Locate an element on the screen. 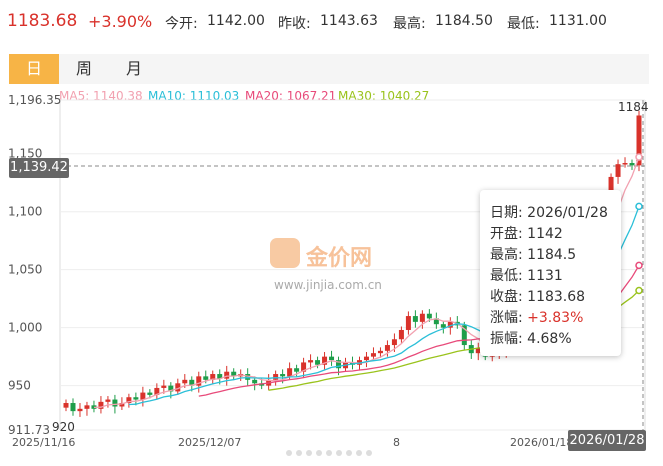 The width and height of the screenshot is (663, 466). high-label: 最高: is located at coordinates (409, 24).